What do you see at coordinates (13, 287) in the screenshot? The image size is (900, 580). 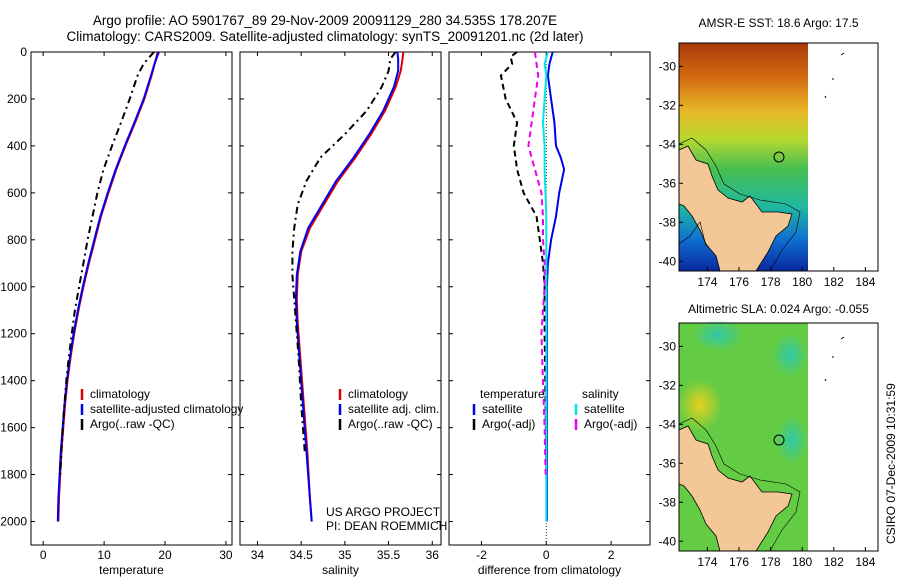 I see `ytick-label-5: 1000` at bounding box center [13, 287].